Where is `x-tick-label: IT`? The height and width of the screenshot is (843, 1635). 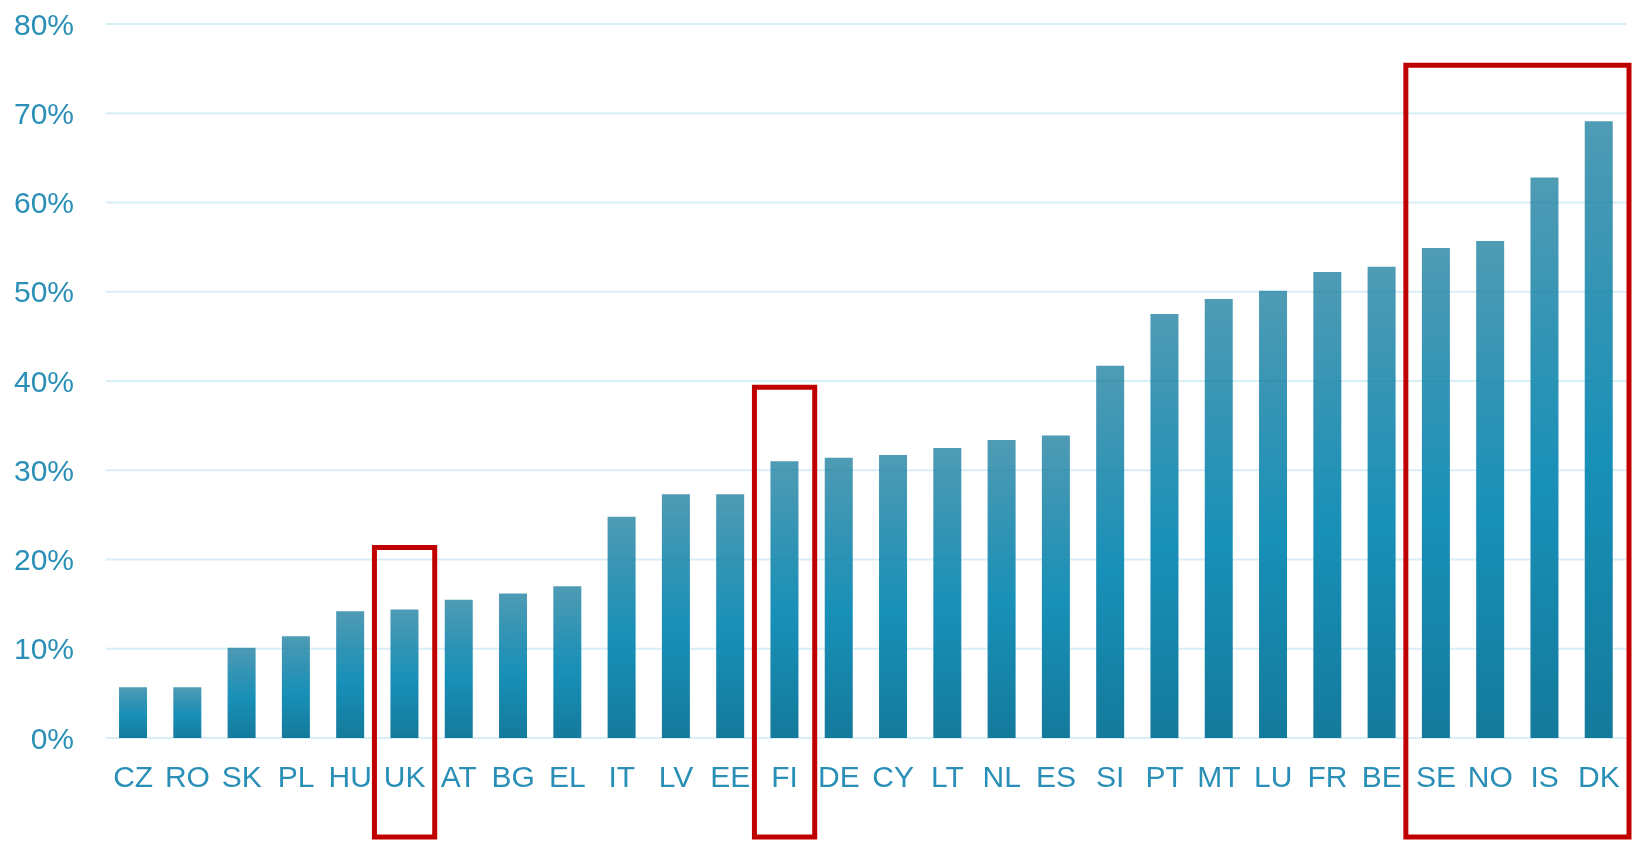
x-tick-label: IT is located at coordinates (622, 777).